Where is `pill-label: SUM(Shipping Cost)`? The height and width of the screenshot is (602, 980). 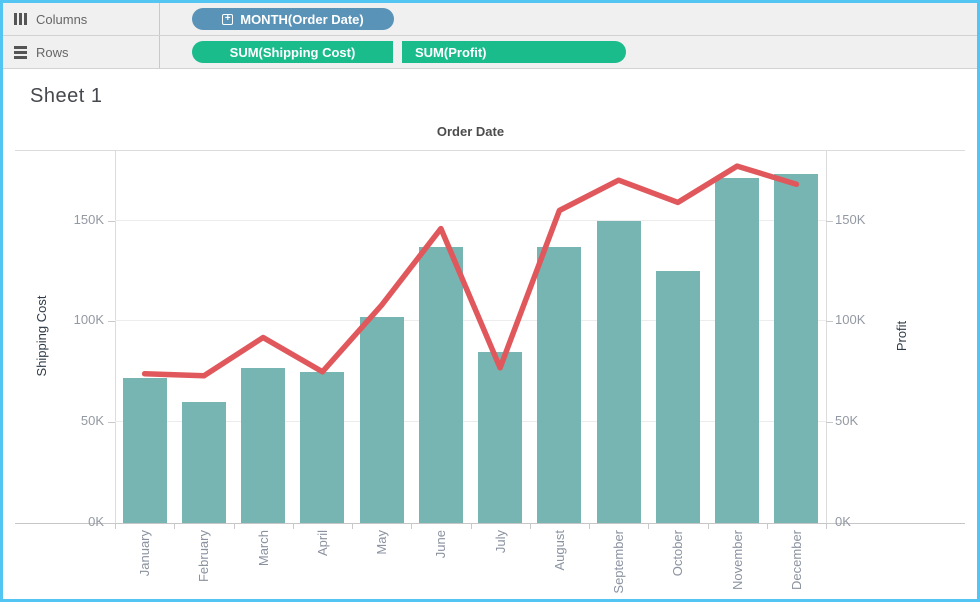
pill-label: SUM(Shipping Cost) is located at coordinates (292, 52).